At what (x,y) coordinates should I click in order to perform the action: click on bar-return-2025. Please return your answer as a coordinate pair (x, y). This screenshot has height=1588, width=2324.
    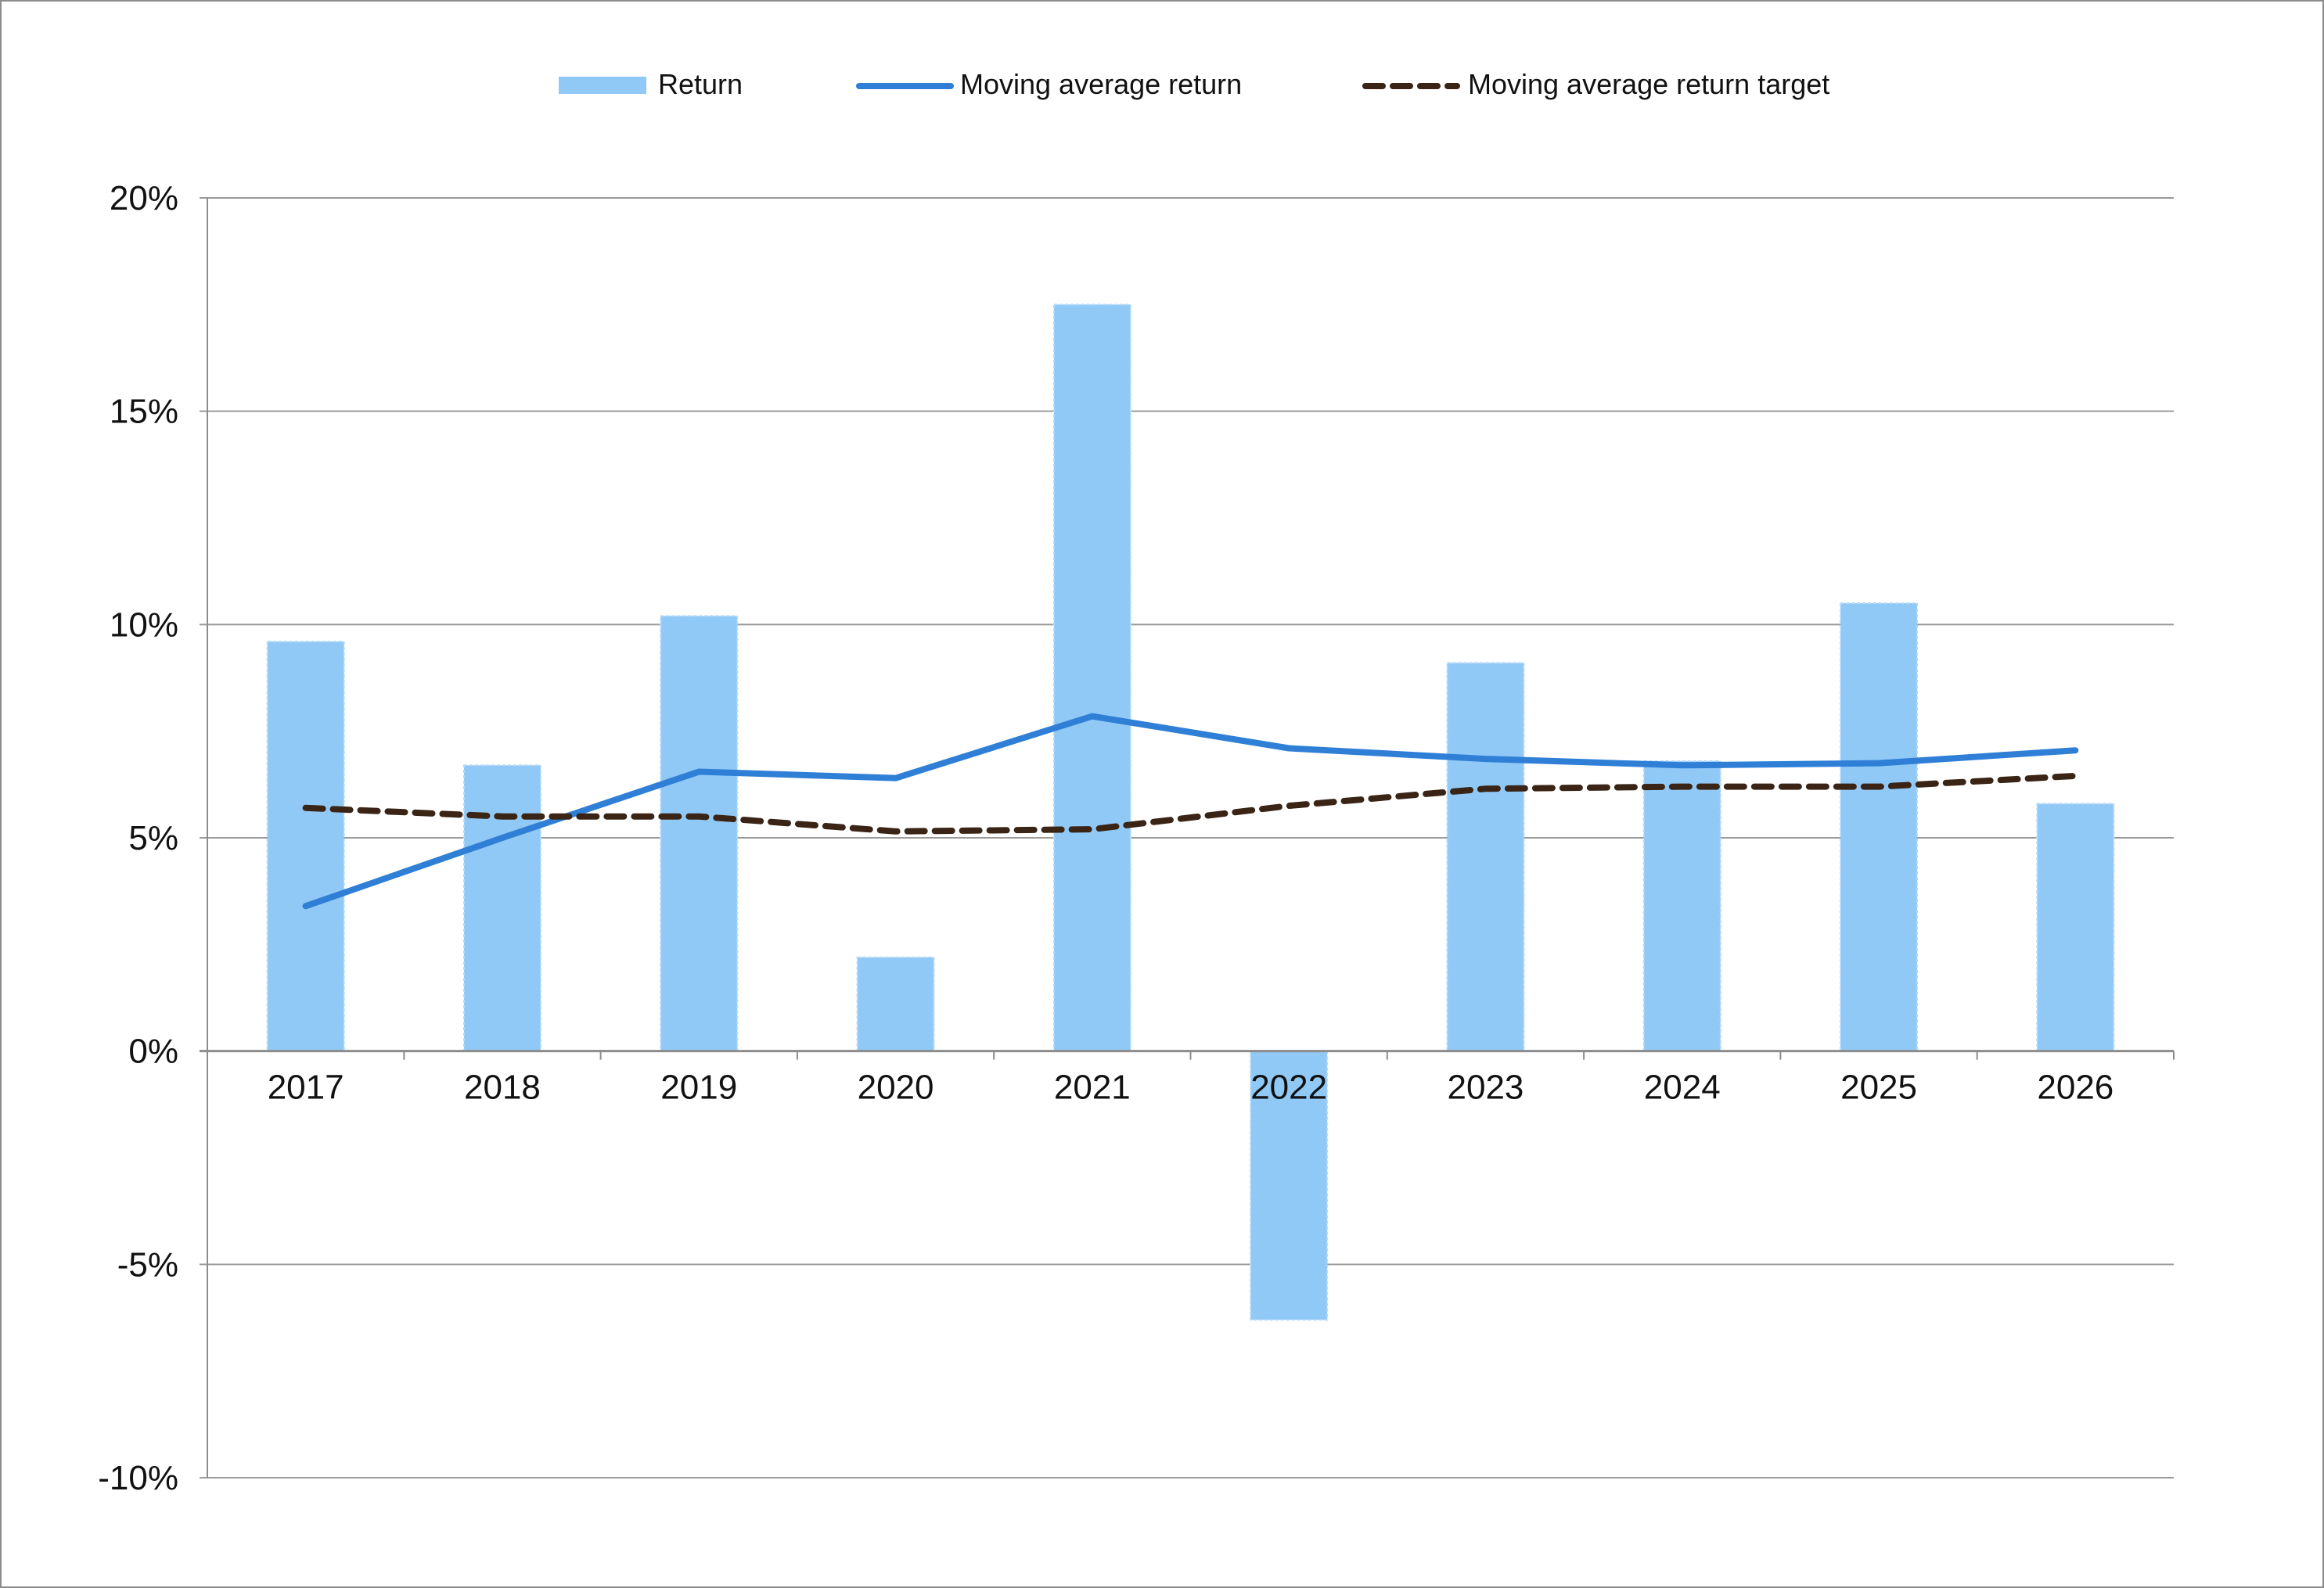
    Looking at the image, I should click on (1879, 827).